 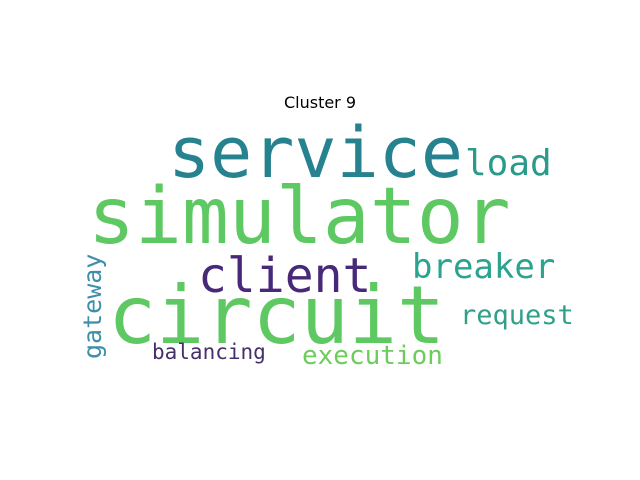 What do you see at coordinates (484, 267) in the screenshot?
I see `word-breaker: breaker` at bounding box center [484, 267].